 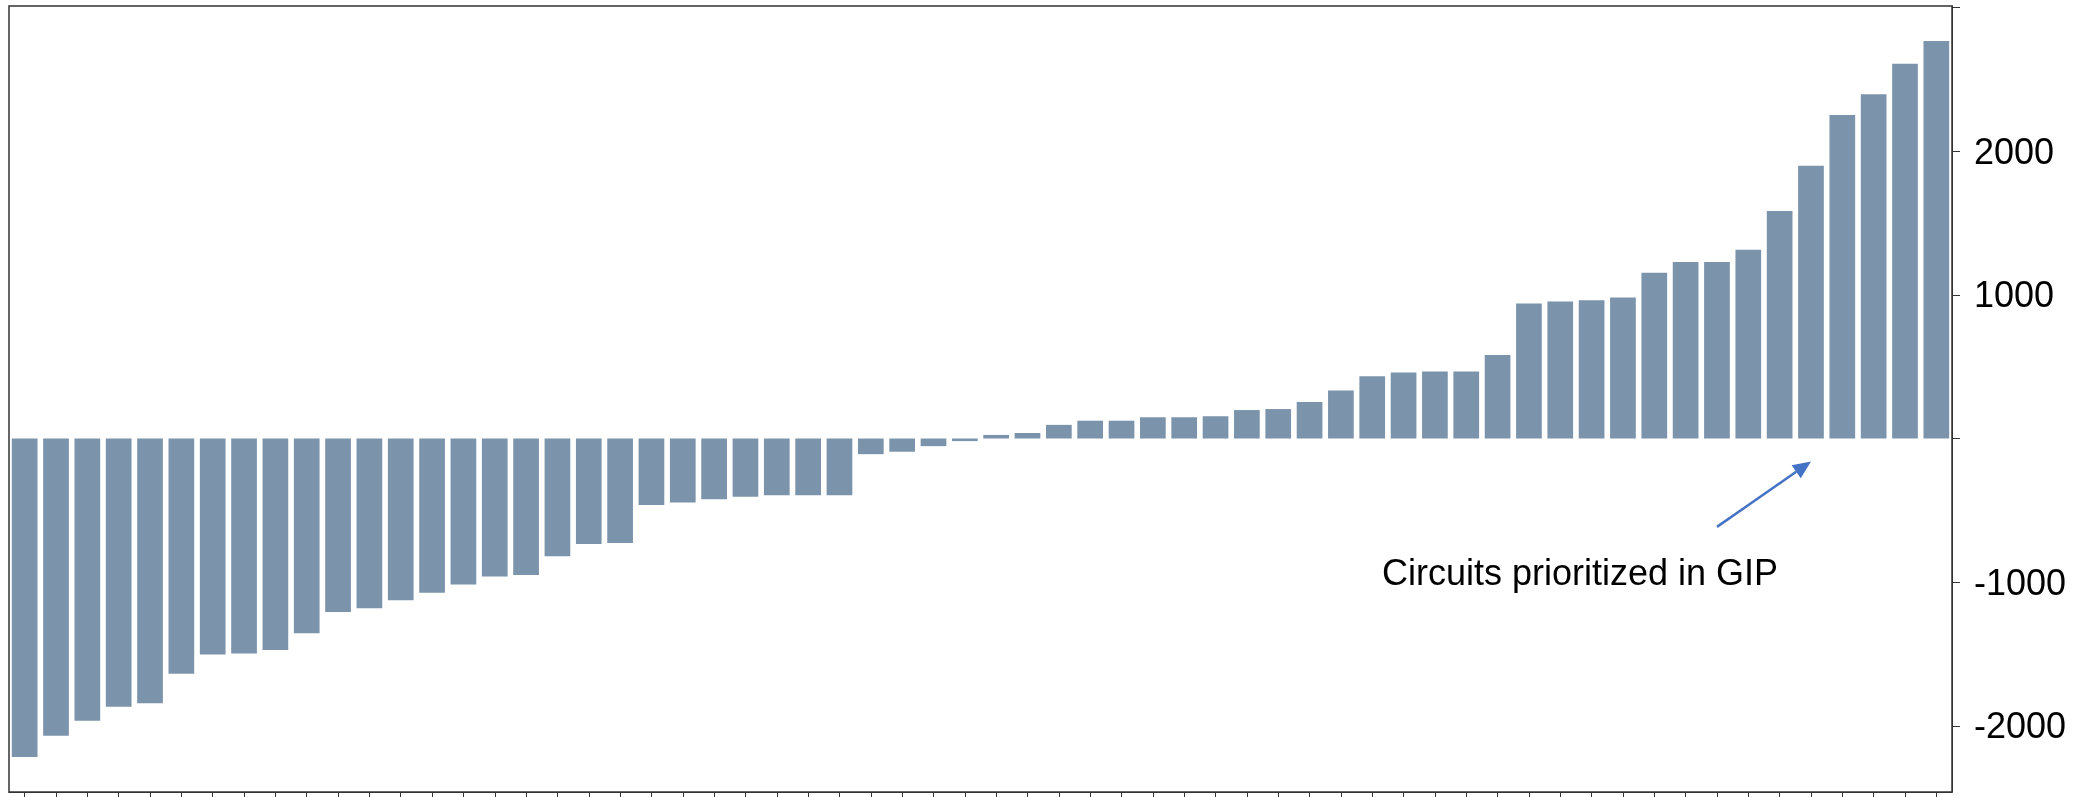 What do you see at coordinates (2014, 151) in the screenshot?
I see `y-tick-label: 2000` at bounding box center [2014, 151].